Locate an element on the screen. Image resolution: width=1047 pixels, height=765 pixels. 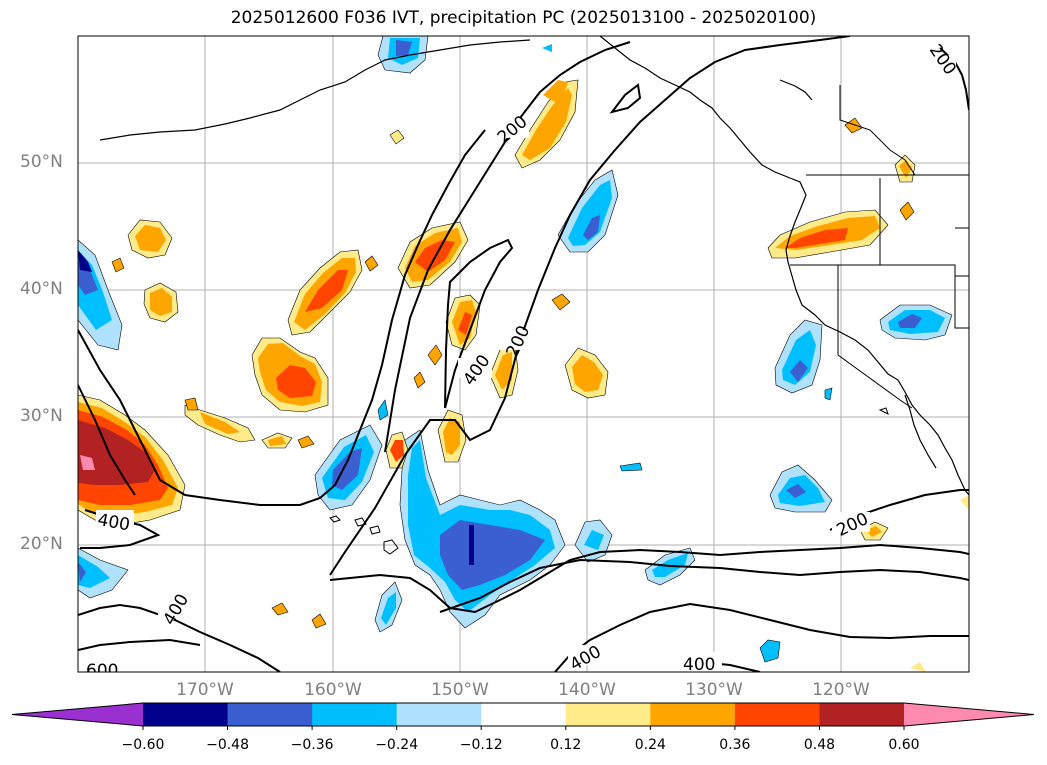
colorbar-extend-min is located at coordinates (77, 714).